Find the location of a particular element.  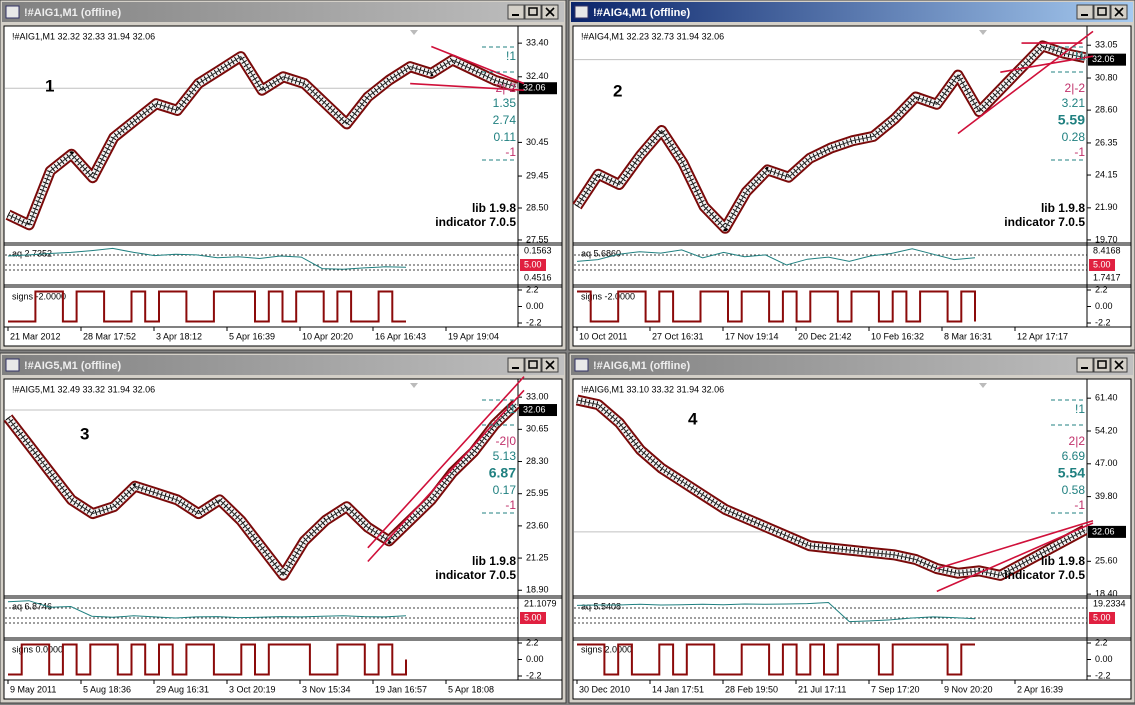

indicator-value: 0.28 is located at coordinates (1074, 137).